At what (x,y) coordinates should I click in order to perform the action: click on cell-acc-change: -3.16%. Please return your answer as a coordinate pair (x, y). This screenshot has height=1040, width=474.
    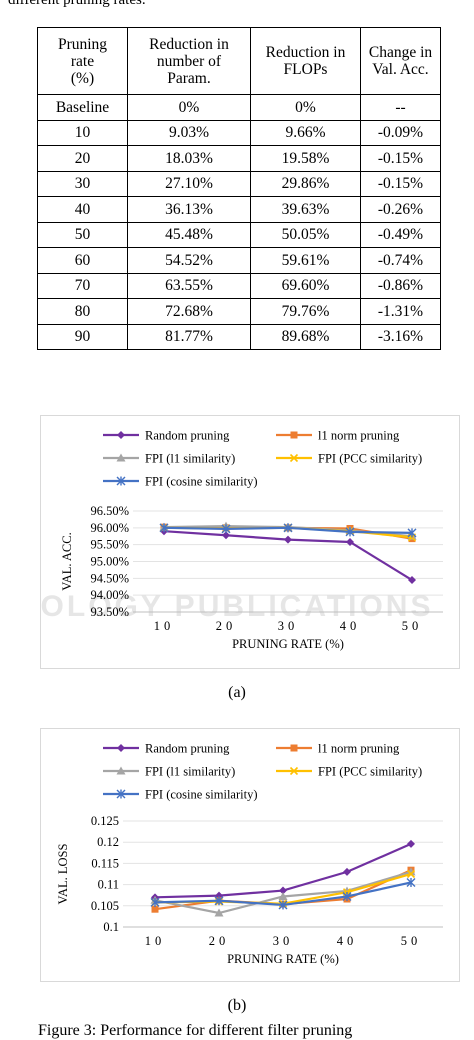
    Looking at the image, I should click on (400, 336).